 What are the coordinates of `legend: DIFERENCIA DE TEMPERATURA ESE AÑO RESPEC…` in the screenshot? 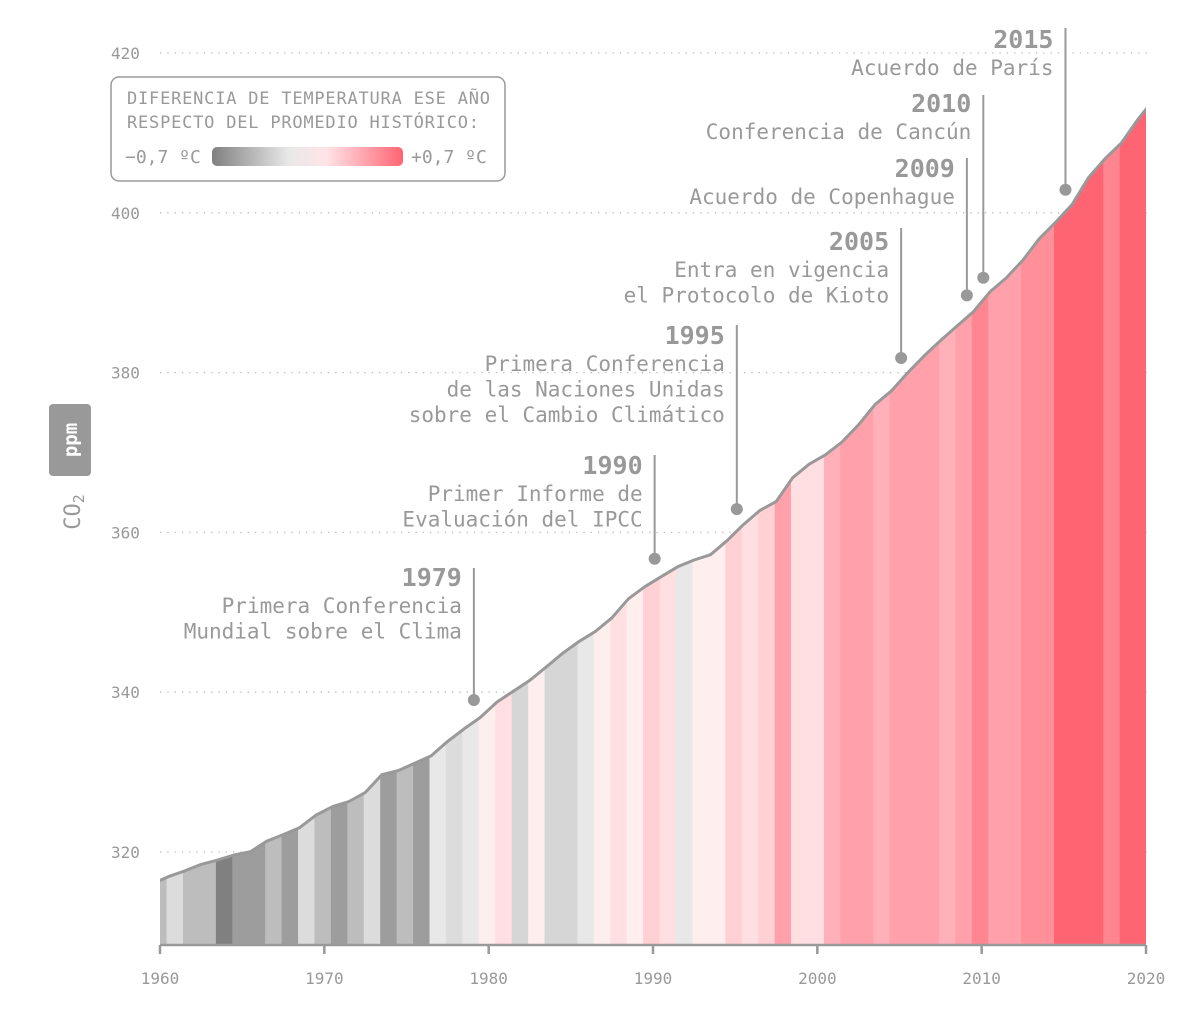 It's located at (308, 129).